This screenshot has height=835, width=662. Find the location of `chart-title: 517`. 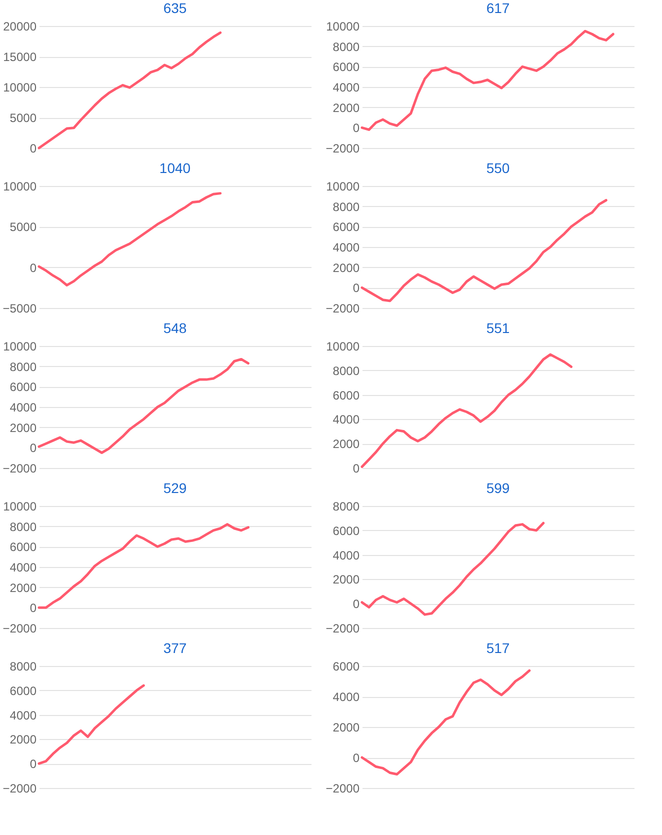

chart-title: 517 is located at coordinates (498, 648).